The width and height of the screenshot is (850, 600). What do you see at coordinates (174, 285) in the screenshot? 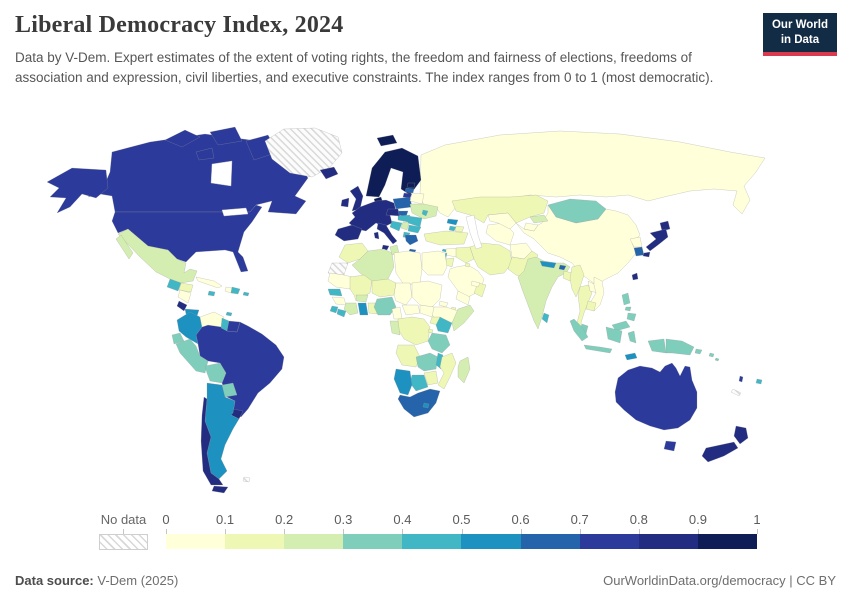
I see `country-guatemala` at bounding box center [174, 285].